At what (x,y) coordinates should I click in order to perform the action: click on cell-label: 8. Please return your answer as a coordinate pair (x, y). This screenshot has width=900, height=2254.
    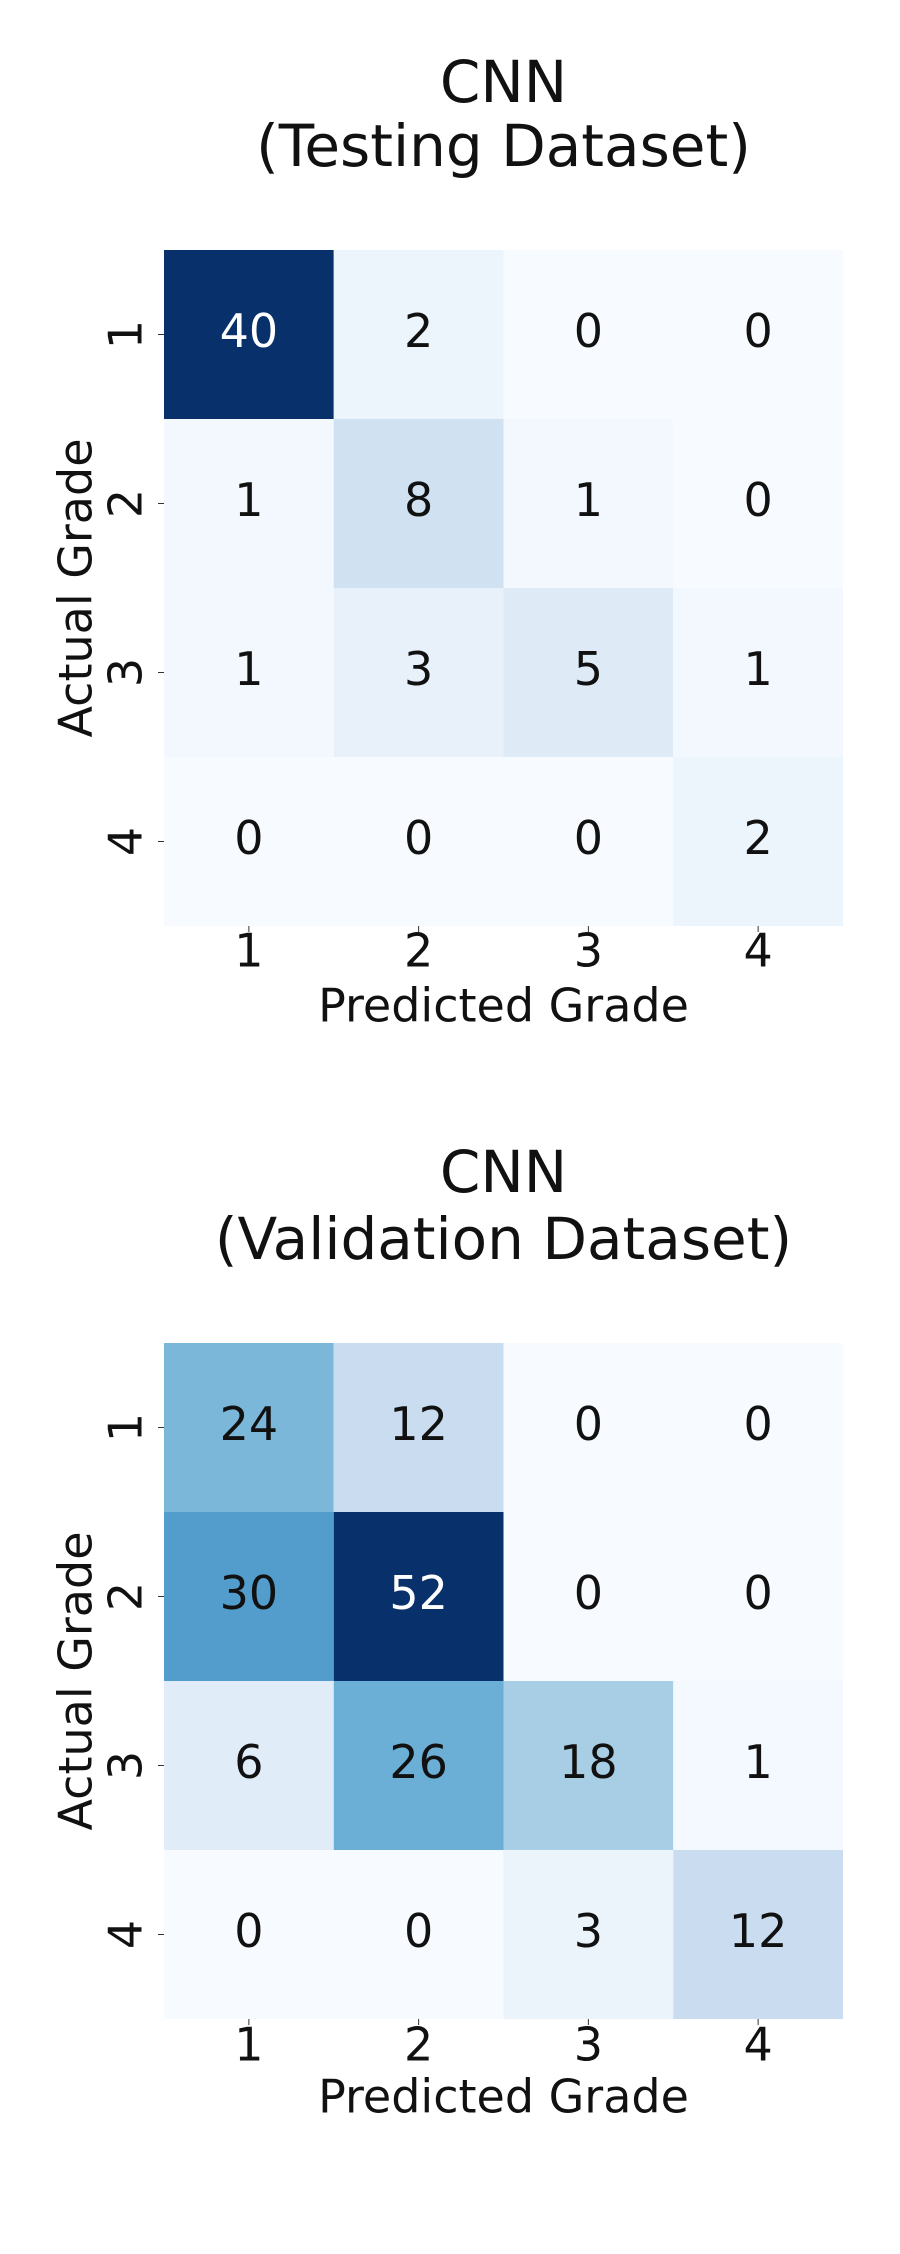
    Looking at the image, I should click on (418, 500).